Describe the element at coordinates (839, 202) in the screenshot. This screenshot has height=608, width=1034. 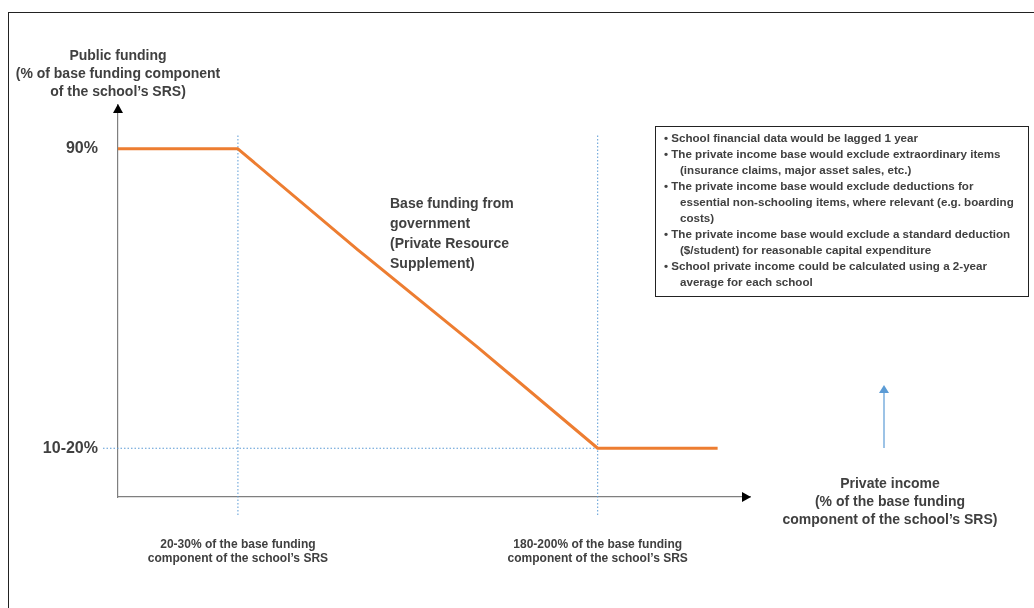
I see `annotation: • The private income base would exclude deductions for essential non-schooling items, where relevant (e.g. boarding costs)` at that location.